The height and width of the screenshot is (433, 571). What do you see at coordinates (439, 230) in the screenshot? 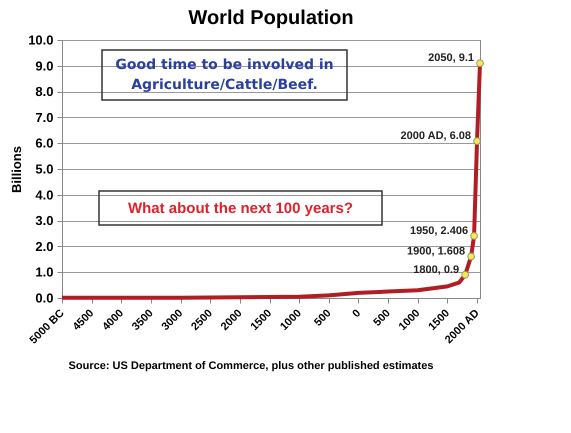
I see `data-label: 1950, 2.406` at bounding box center [439, 230].